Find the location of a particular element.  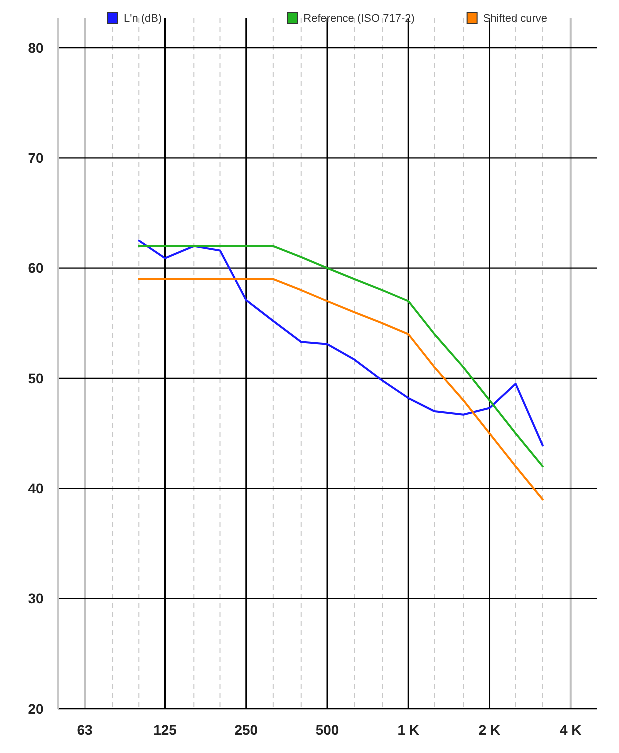

legend-label: Shifted curve is located at coordinates (515, 19).